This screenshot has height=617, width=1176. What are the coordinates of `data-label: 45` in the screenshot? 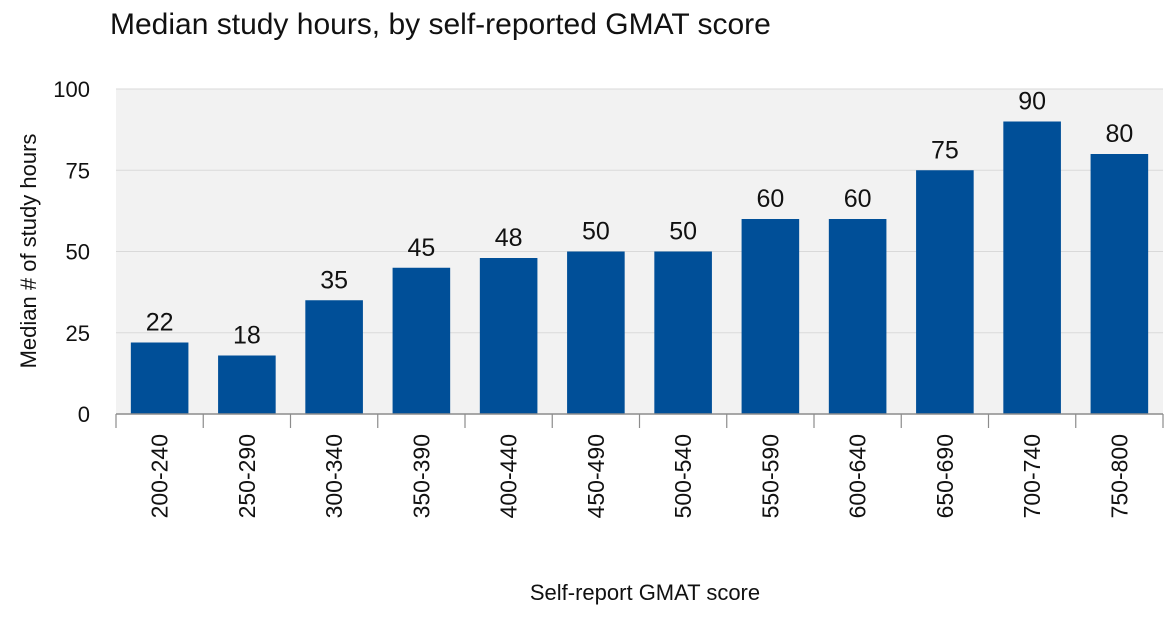 It's located at (421, 248).